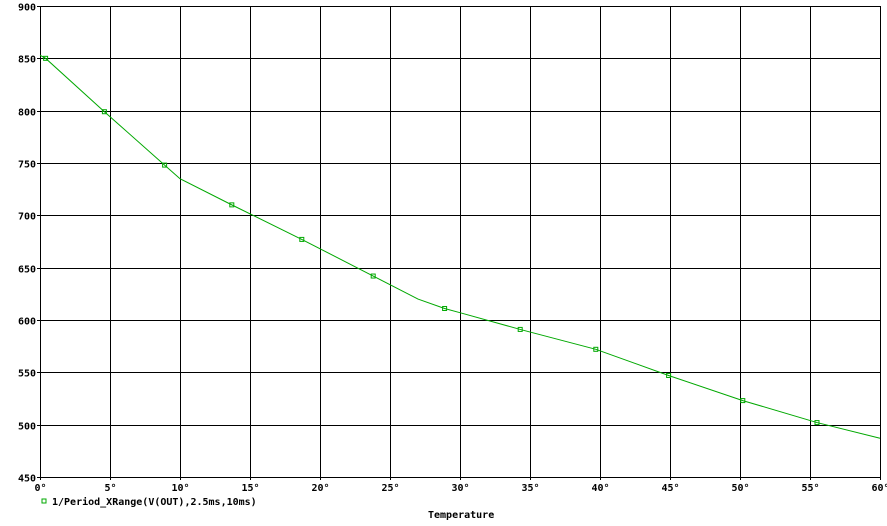 The height and width of the screenshot is (526, 887). Describe the element at coordinates (600, 488) in the screenshot. I see `x-tick-label: 40°` at that location.